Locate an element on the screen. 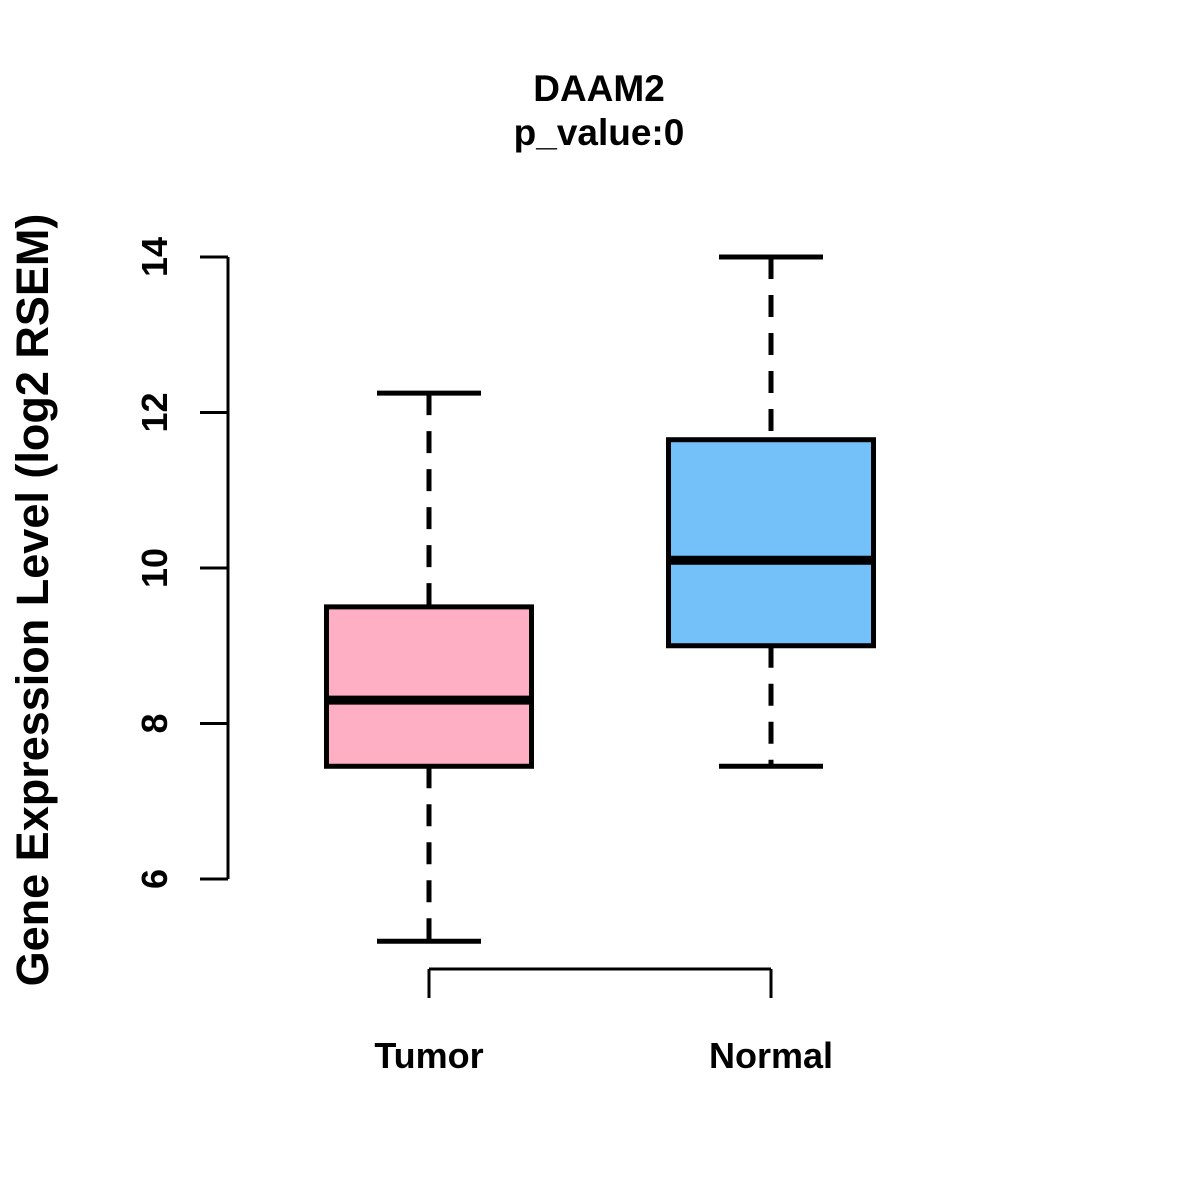  chart-subtitle: p_value:0 is located at coordinates (599, 132).